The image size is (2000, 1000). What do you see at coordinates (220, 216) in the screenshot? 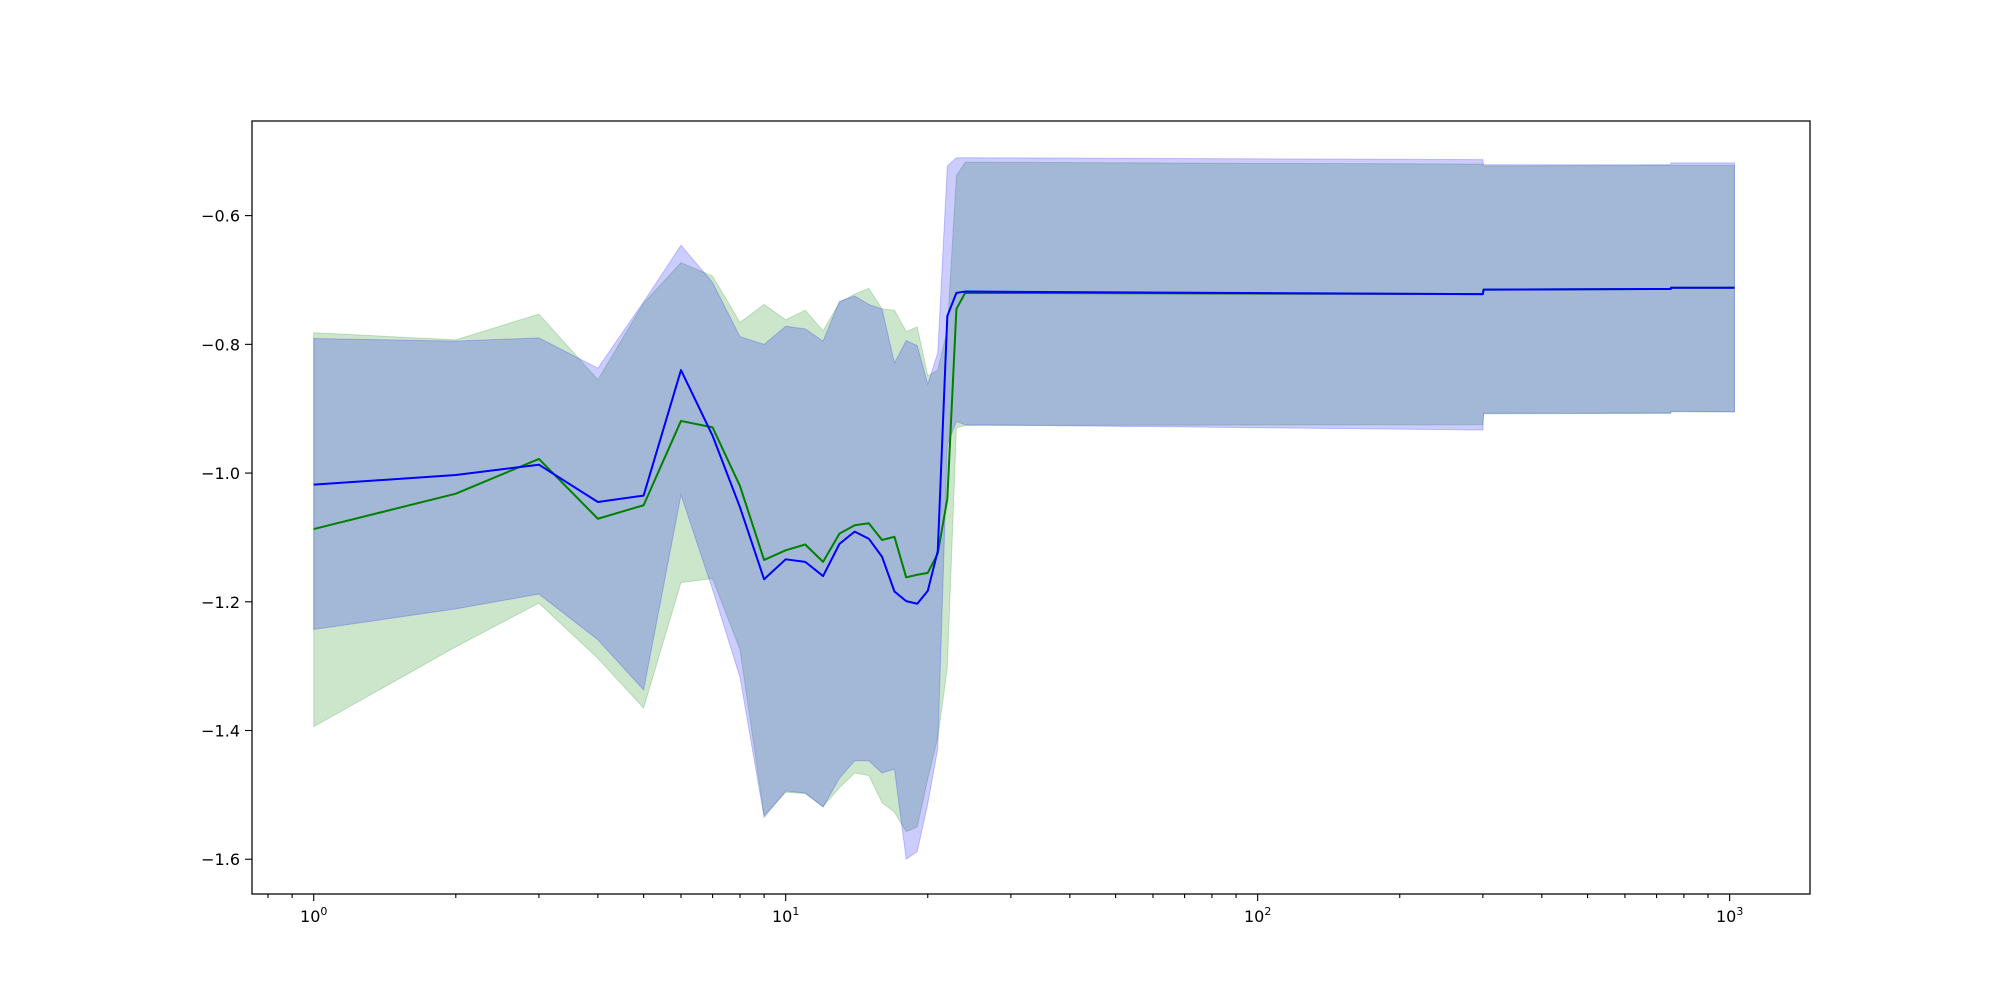
I see `y-tick-label: −0.6` at bounding box center [220, 216].